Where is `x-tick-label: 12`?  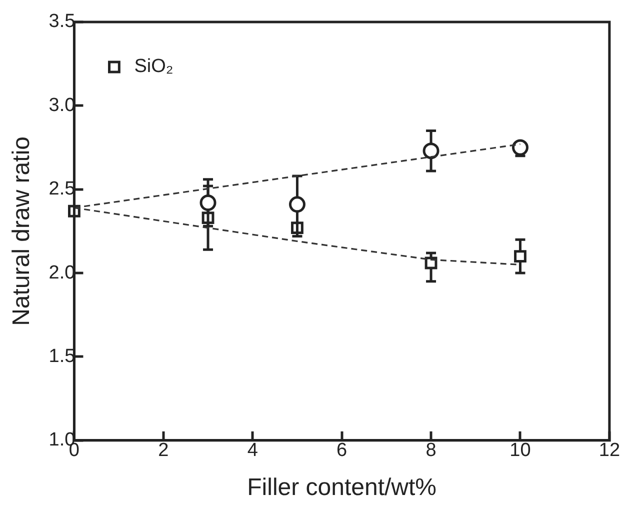
x-tick-label: 12 is located at coordinates (609, 451).